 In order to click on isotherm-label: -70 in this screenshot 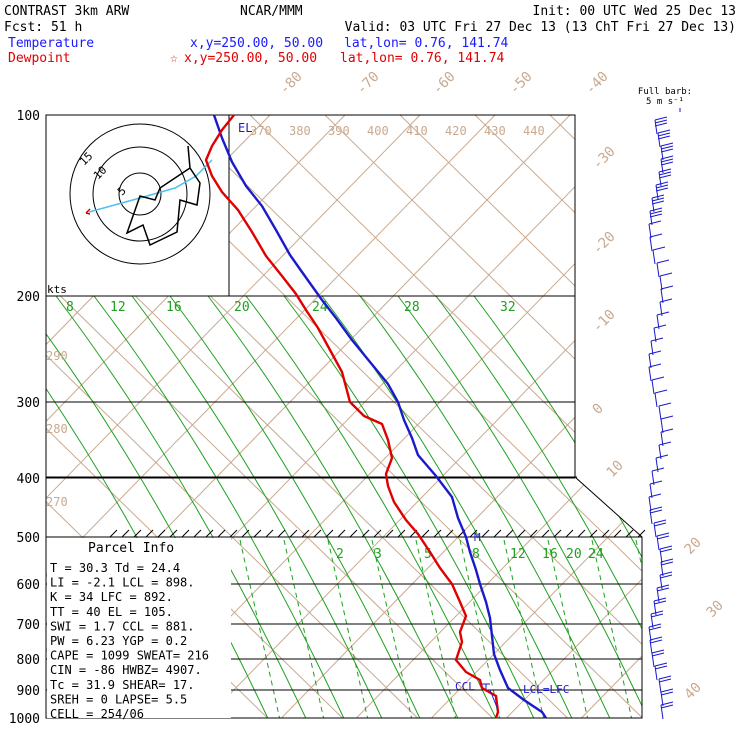, I will do `click(368, 83)`.